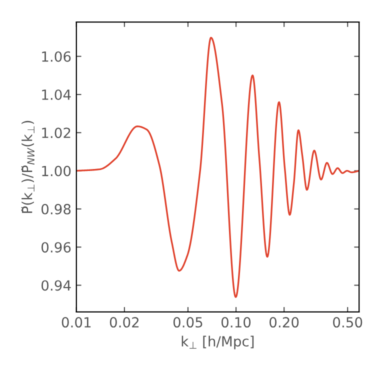 The width and height of the screenshot is (382, 367). Describe the element at coordinates (218, 343) in the screenshot. I see `x-axis-title: k$_{⊥}$ [h/Mpc]` at that location.